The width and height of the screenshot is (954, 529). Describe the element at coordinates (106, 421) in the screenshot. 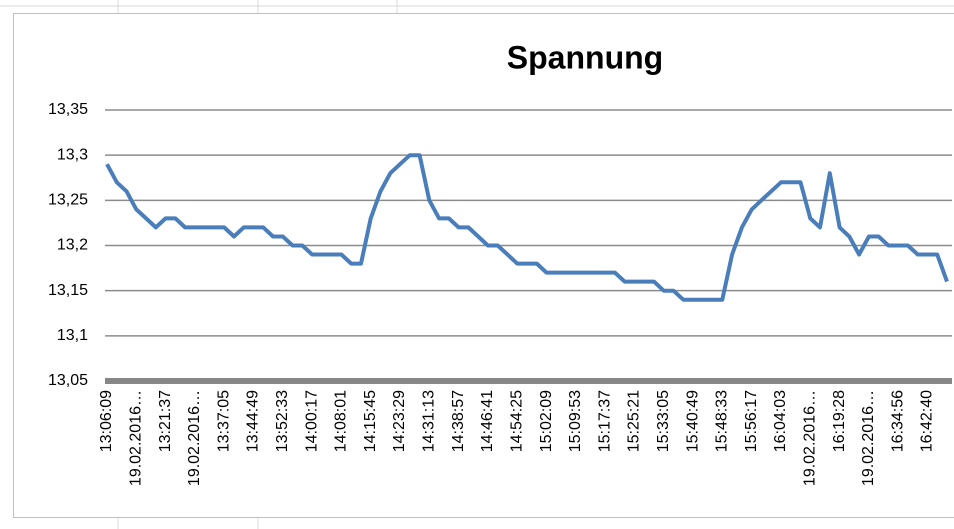

I see `x-tick-label: 13:06:09` at that location.